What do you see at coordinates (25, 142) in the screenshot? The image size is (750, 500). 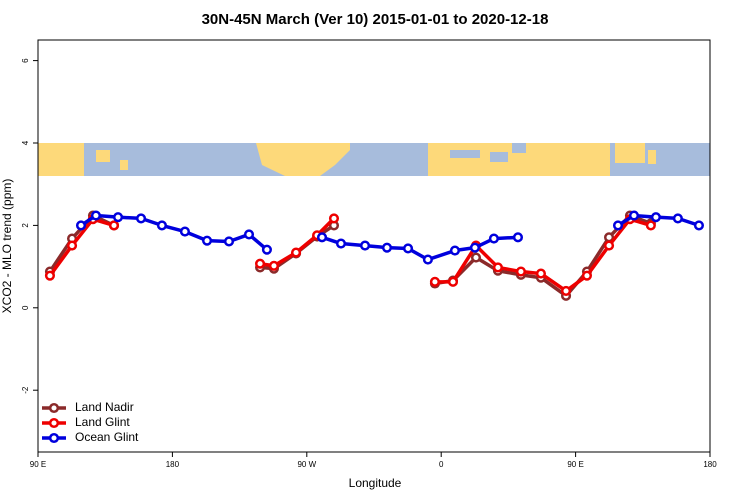 I see `y-tick-label: 4` at bounding box center [25, 142].